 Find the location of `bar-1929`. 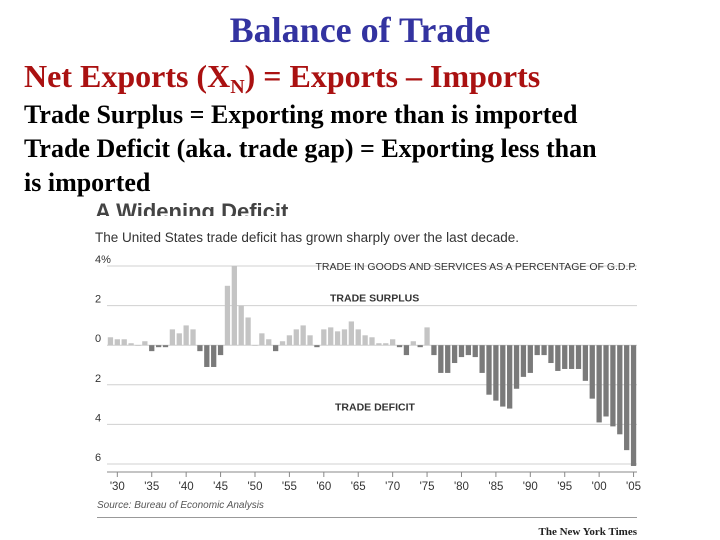

bar-1929 is located at coordinates (110, 341).